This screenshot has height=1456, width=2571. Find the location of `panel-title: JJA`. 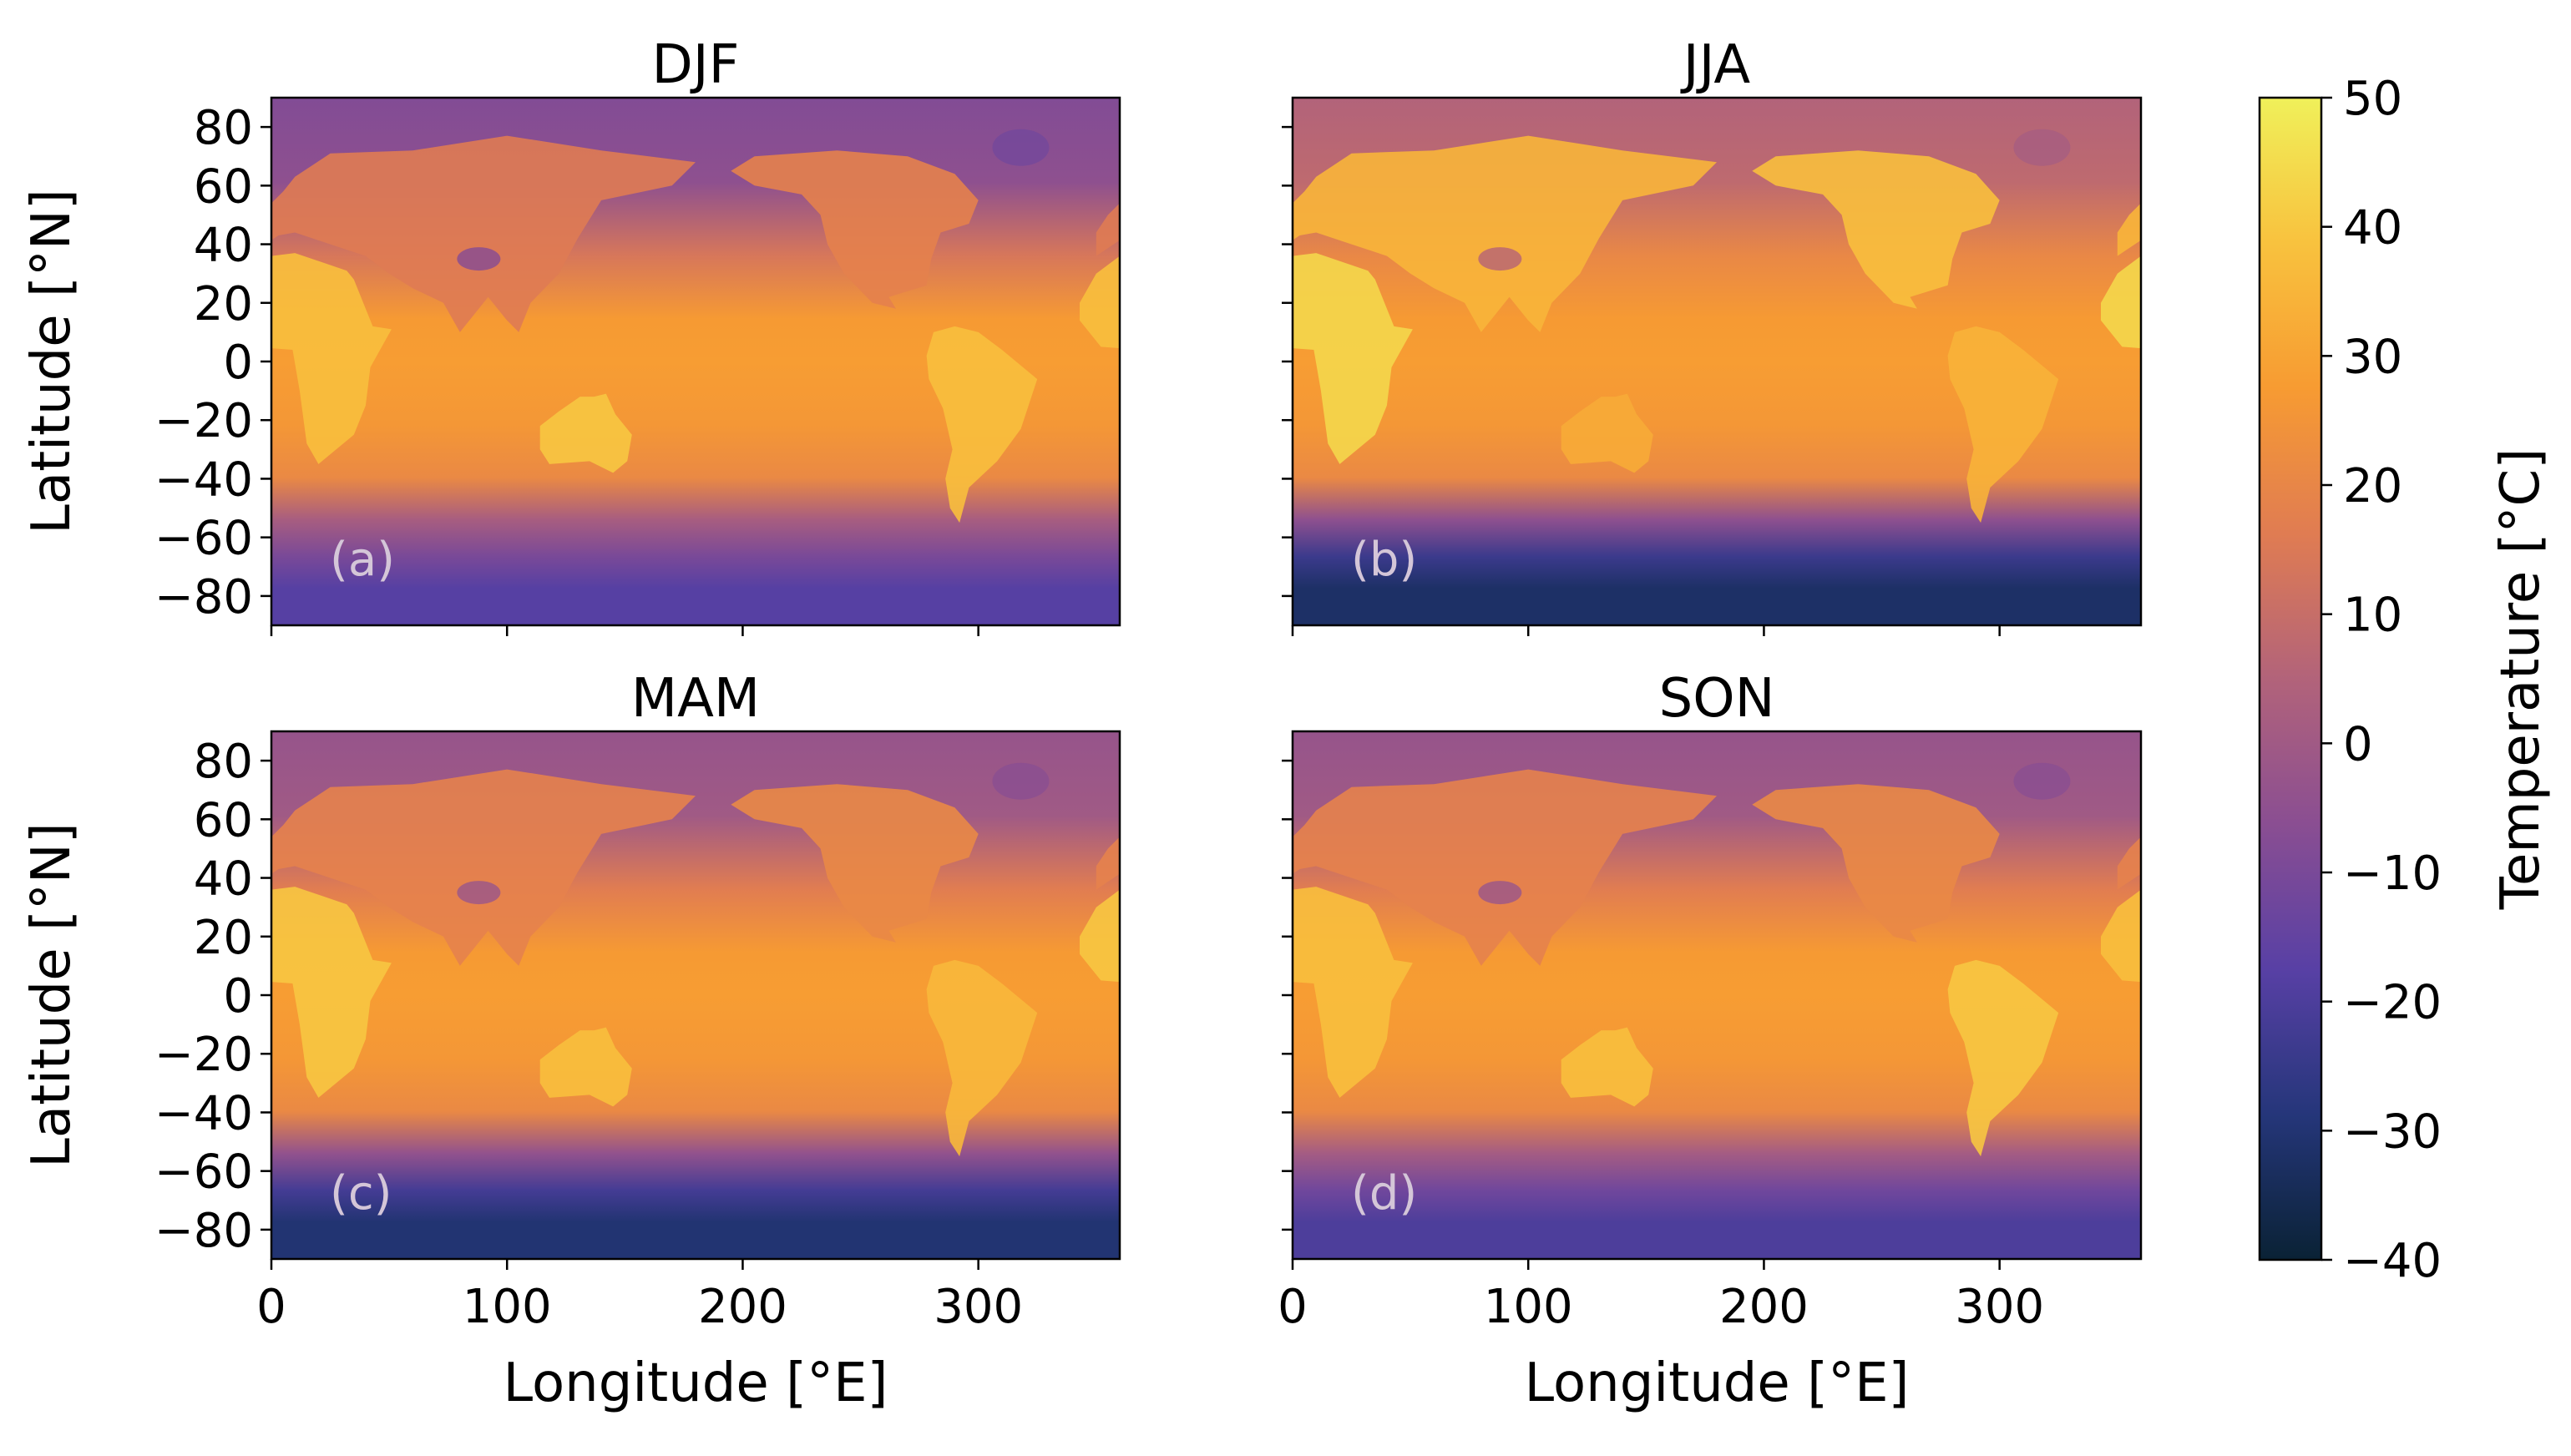

panel-title: JJA is located at coordinates (1715, 65).